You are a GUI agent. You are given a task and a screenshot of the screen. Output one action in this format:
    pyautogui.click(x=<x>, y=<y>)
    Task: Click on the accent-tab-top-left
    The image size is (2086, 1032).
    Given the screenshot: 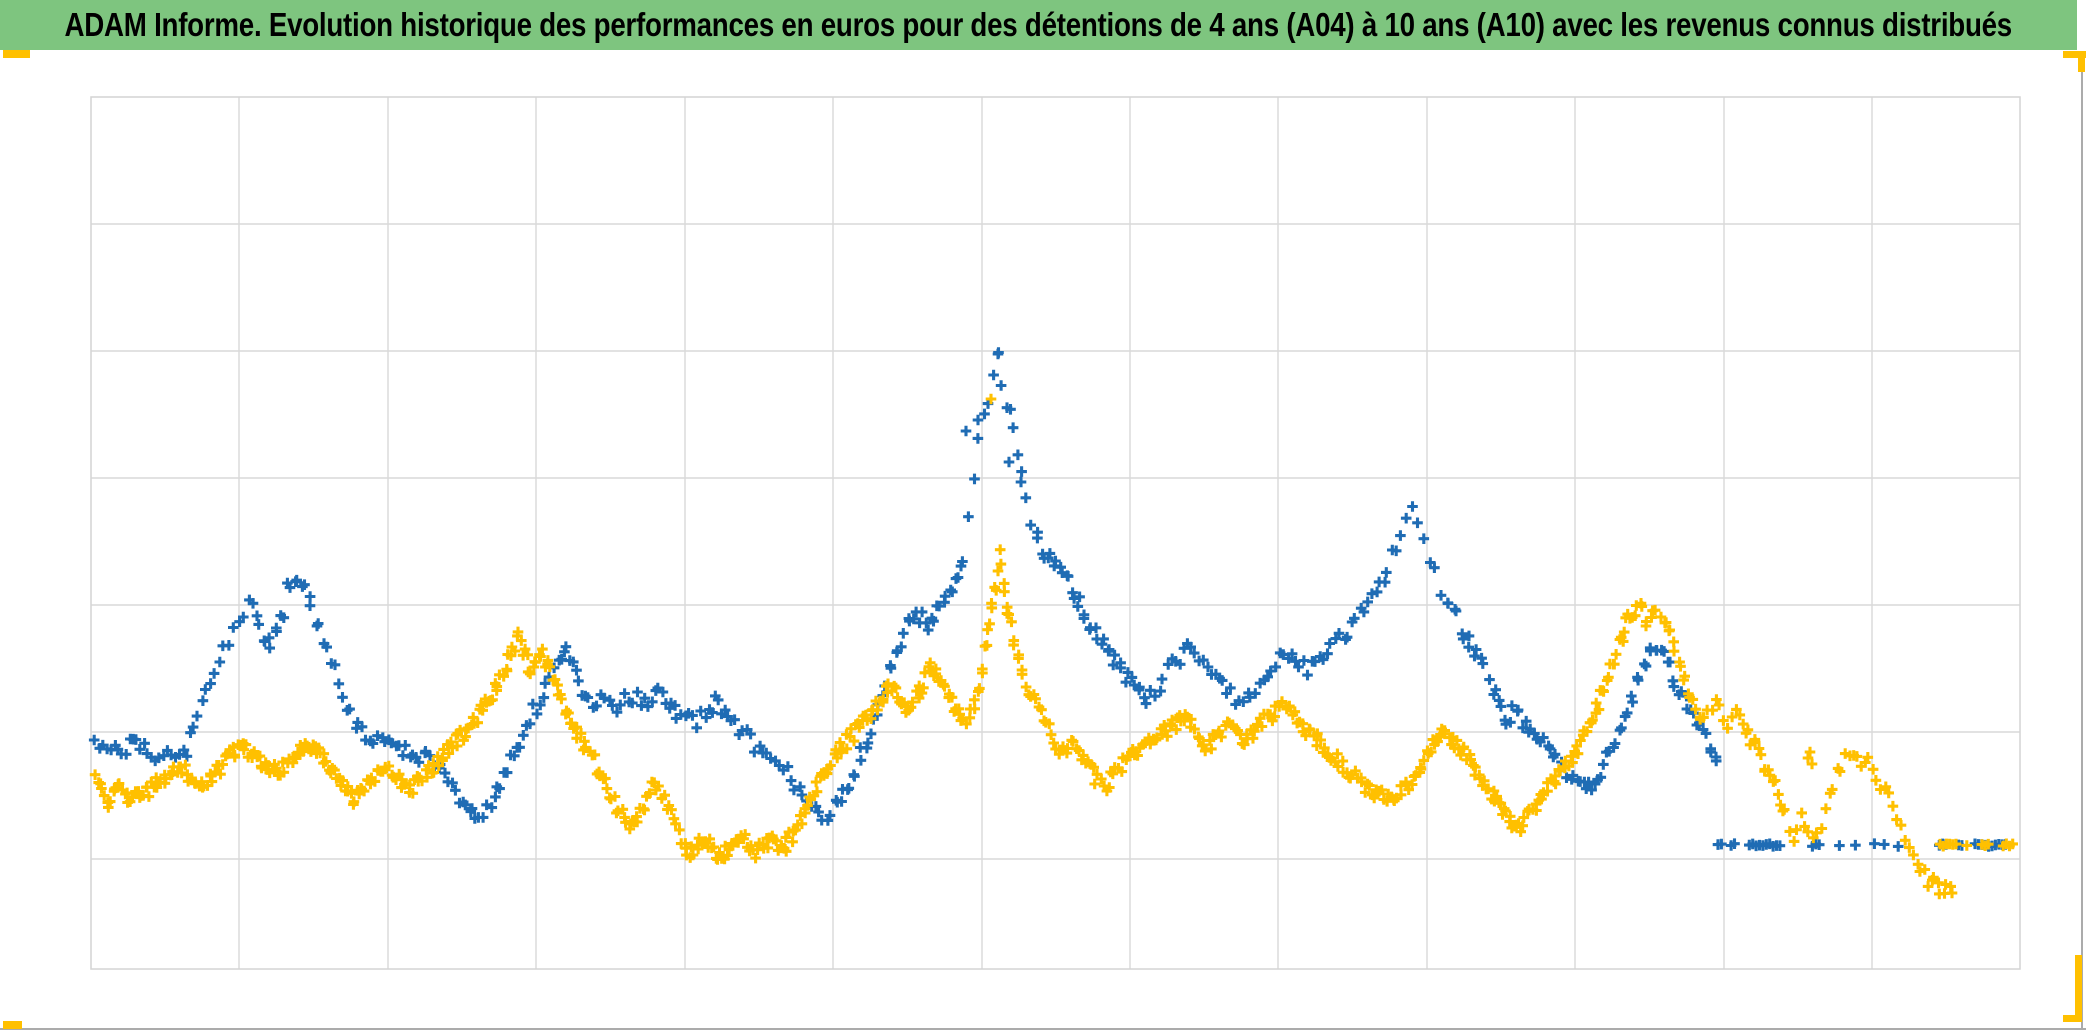 What is the action you would take?
    pyautogui.click(x=16, y=54)
    